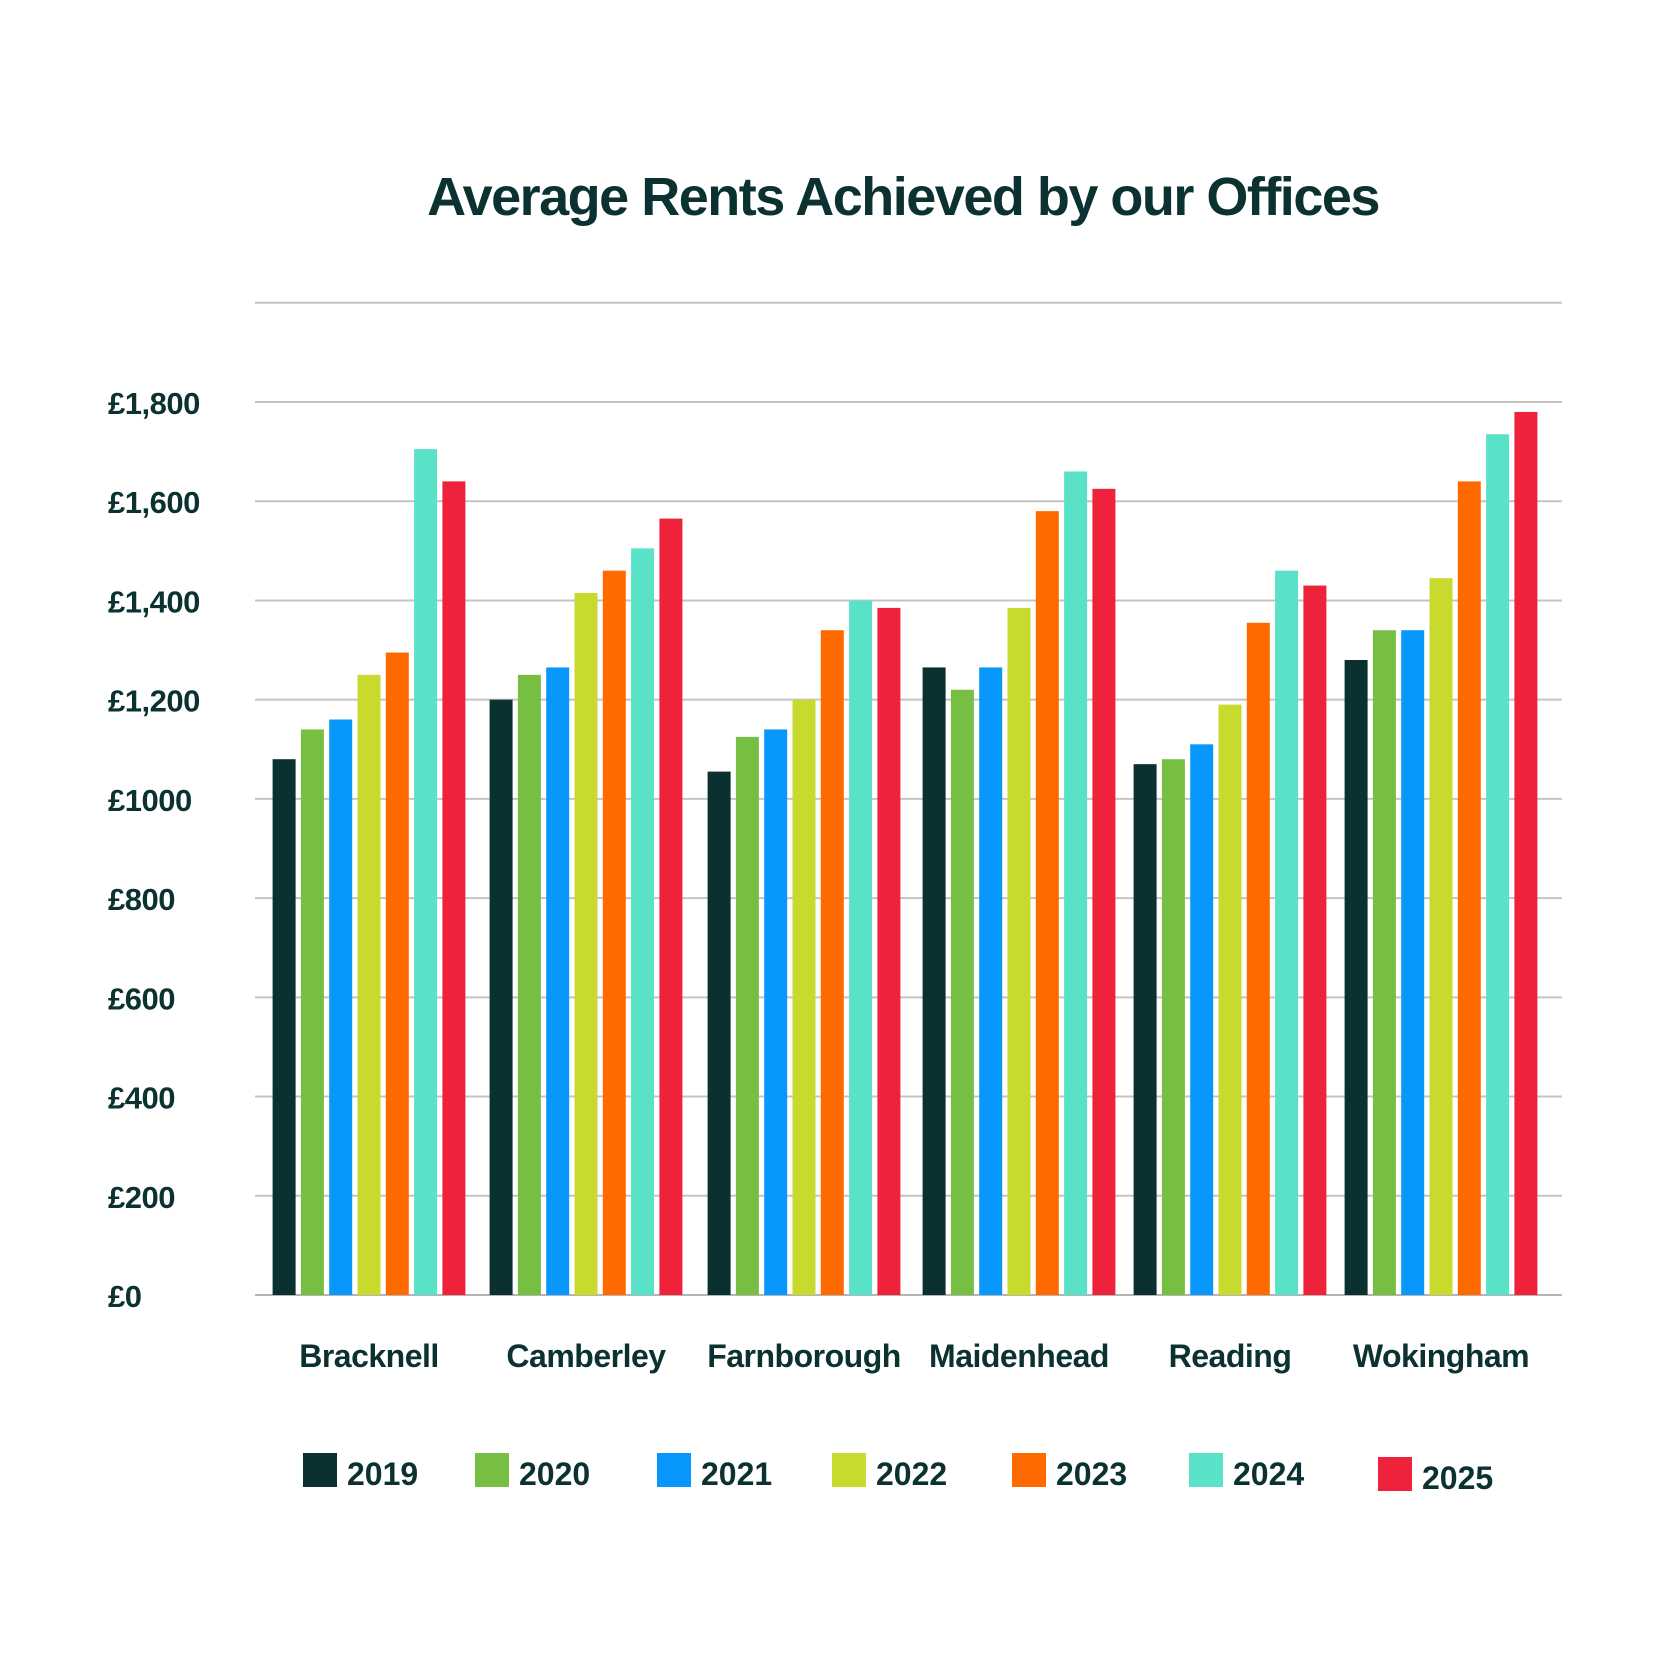 Image resolution: width=1667 pixels, height=1667 pixels. Describe the element at coordinates (154, 502) in the screenshot. I see `y-tick-label: £1,600` at that location.